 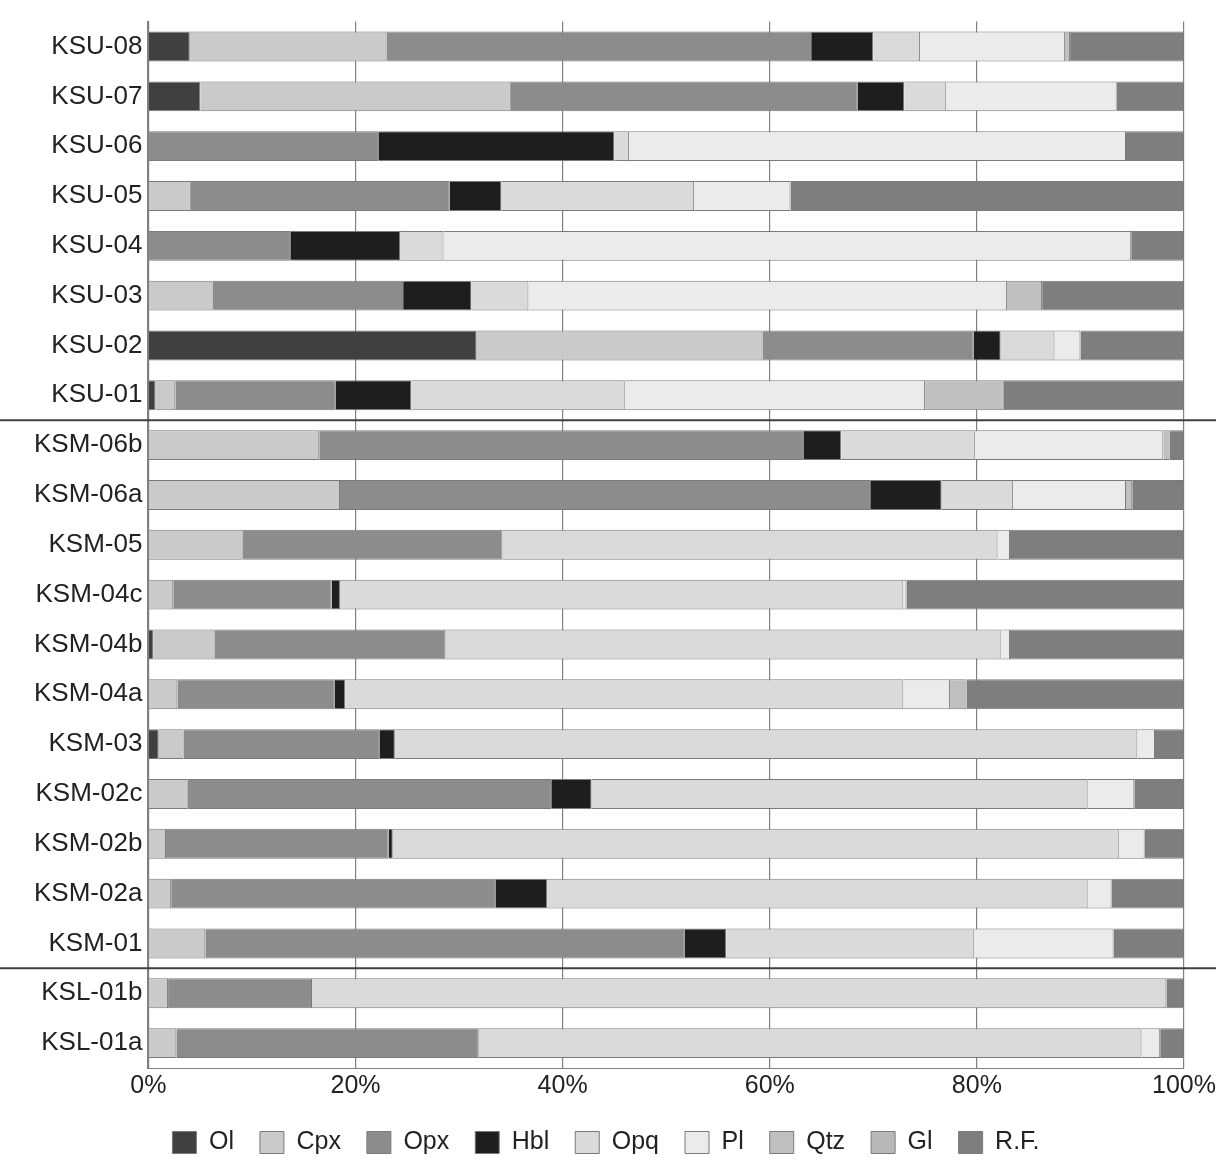 I want to click on legend-label: Opx, so click(x=426, y=1140).